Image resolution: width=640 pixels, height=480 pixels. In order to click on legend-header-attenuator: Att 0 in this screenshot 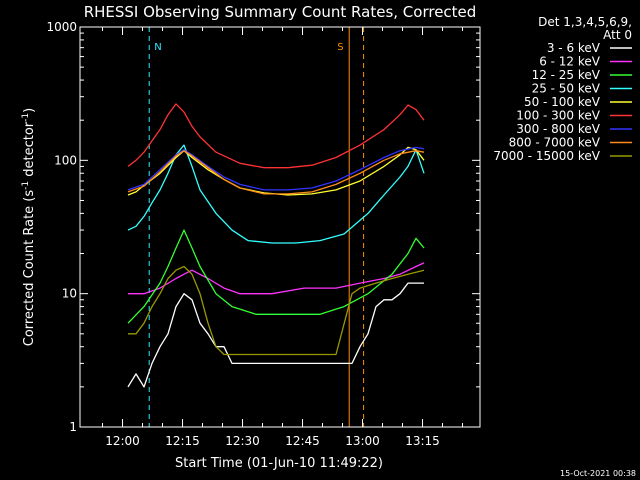, I will do `click(617, 35)`.